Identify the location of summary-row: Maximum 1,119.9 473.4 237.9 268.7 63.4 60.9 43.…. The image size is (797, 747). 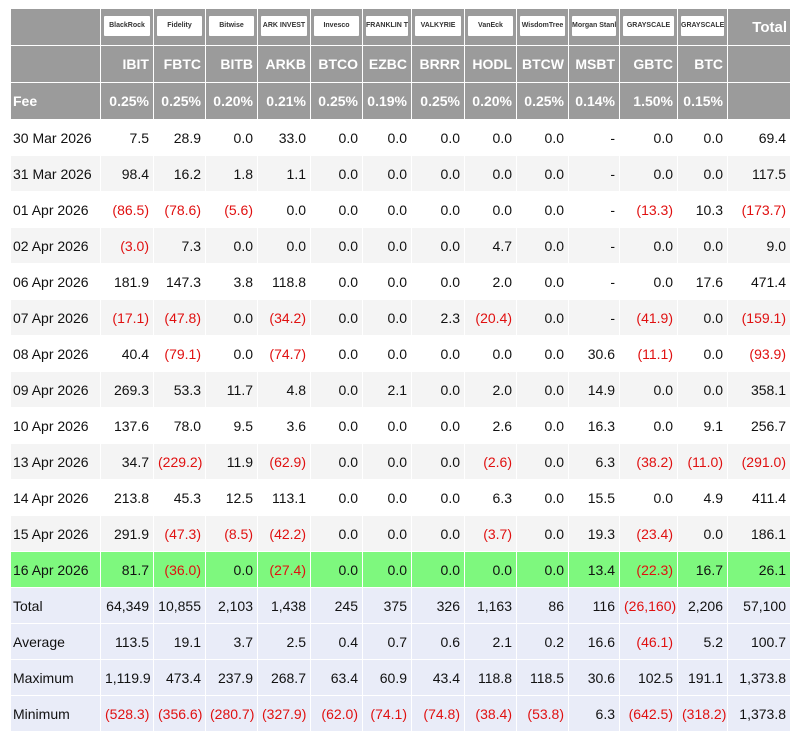
(400, 677).